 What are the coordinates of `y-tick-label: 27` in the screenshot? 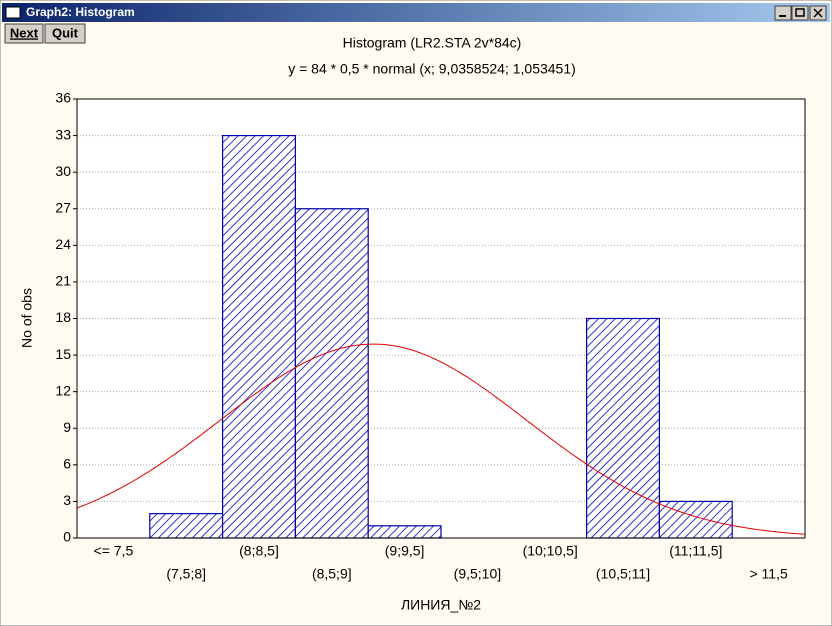 It's located at (63, 207).